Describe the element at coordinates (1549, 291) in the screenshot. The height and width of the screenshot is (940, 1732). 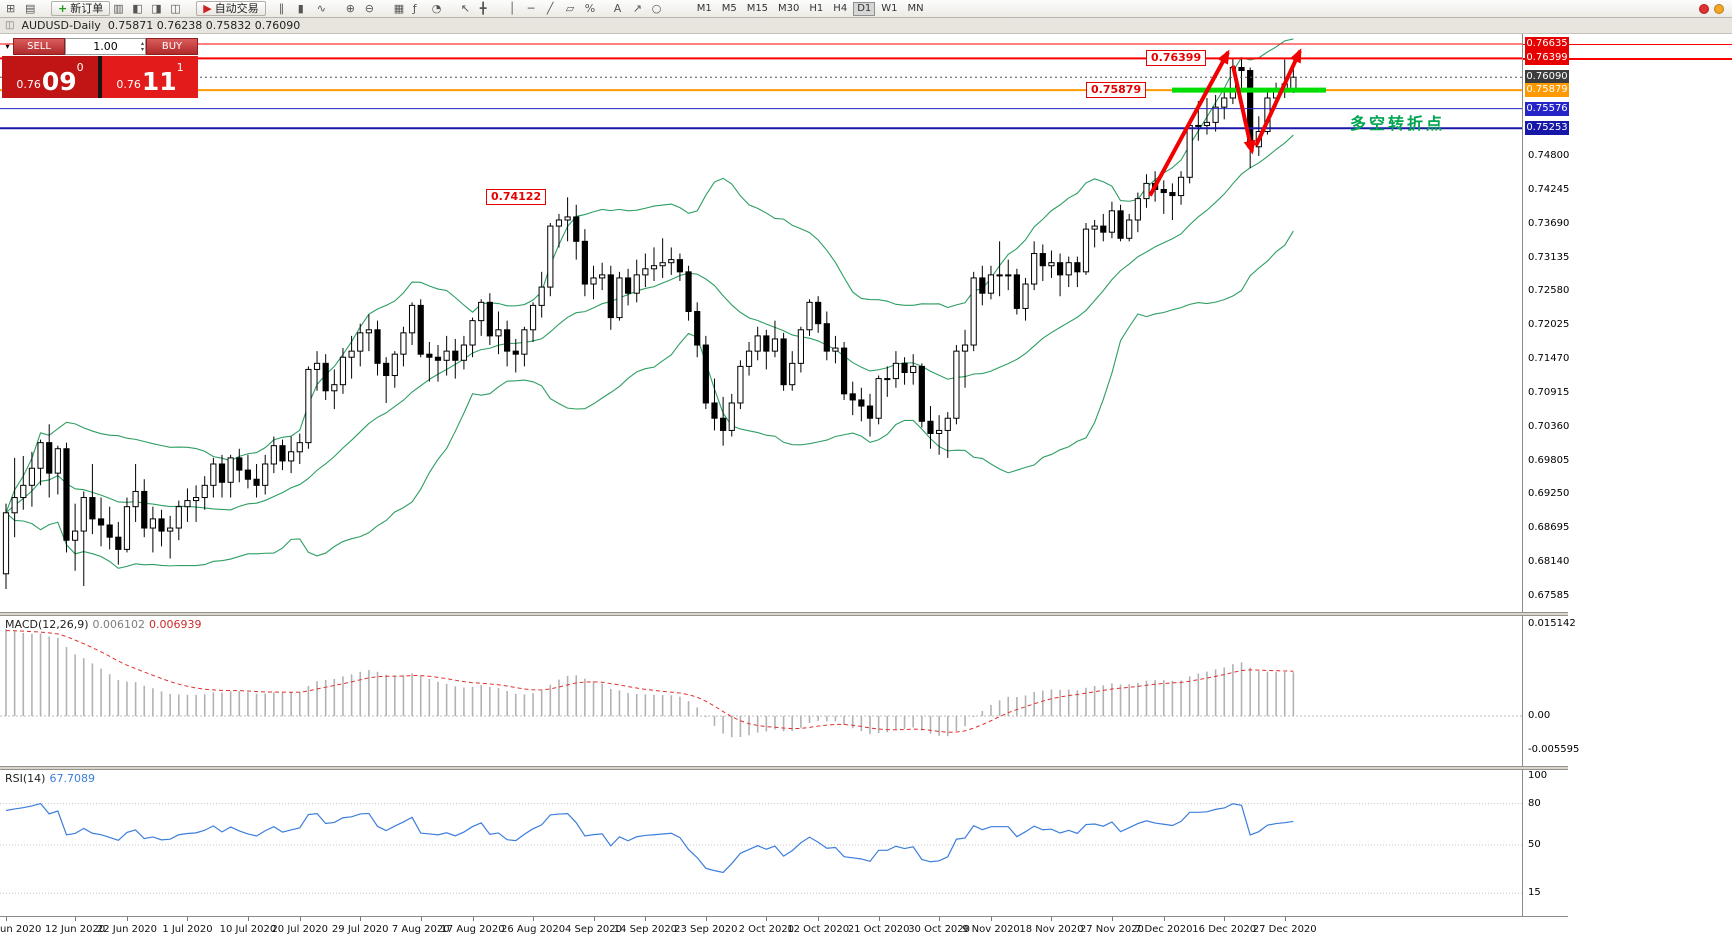
I see `price-scale-tick: 0.72580` at that location.